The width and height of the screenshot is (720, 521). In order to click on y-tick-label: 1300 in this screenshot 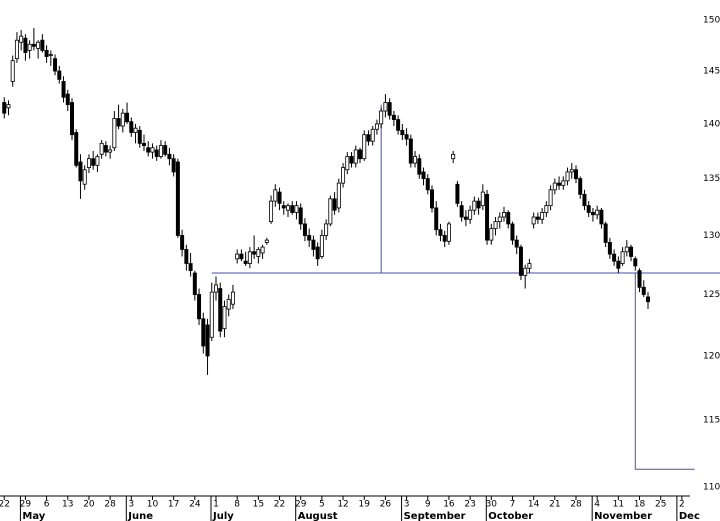, I will do `click(711, 236)`.